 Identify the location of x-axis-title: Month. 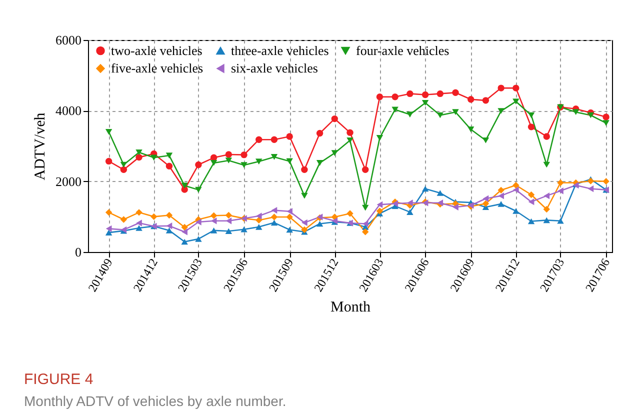
(350, 308).